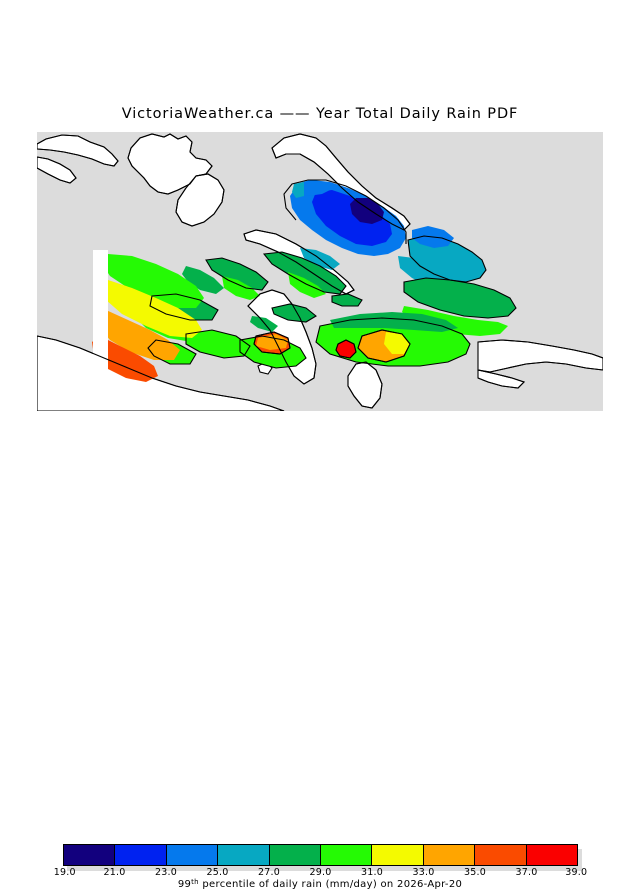 The height and width of the screenshot is (890, 640). I want to click on colorbar-tick-1: 21.0, so click(114, 872).